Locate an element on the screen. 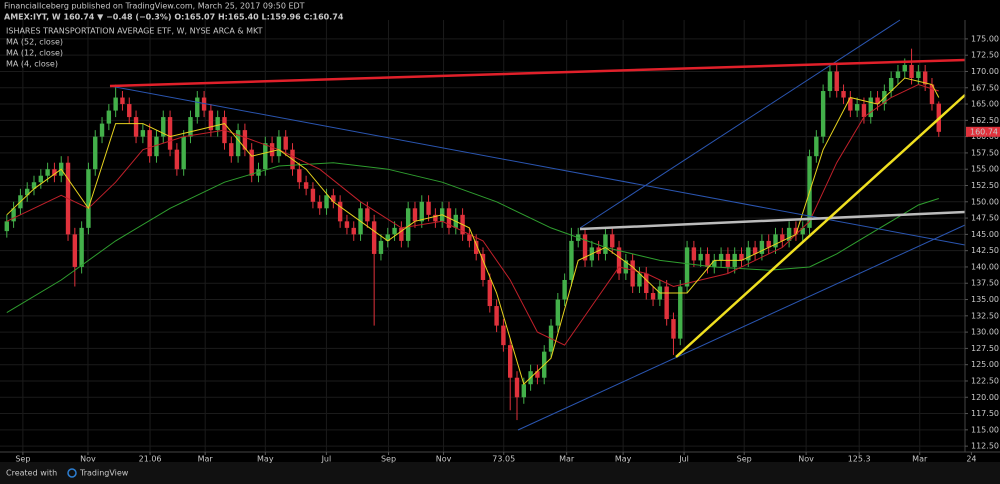 Image resolution: width=1000 pixels, height=484 pixels. x-tick-label: Jul is located at coordinates (326, 459).